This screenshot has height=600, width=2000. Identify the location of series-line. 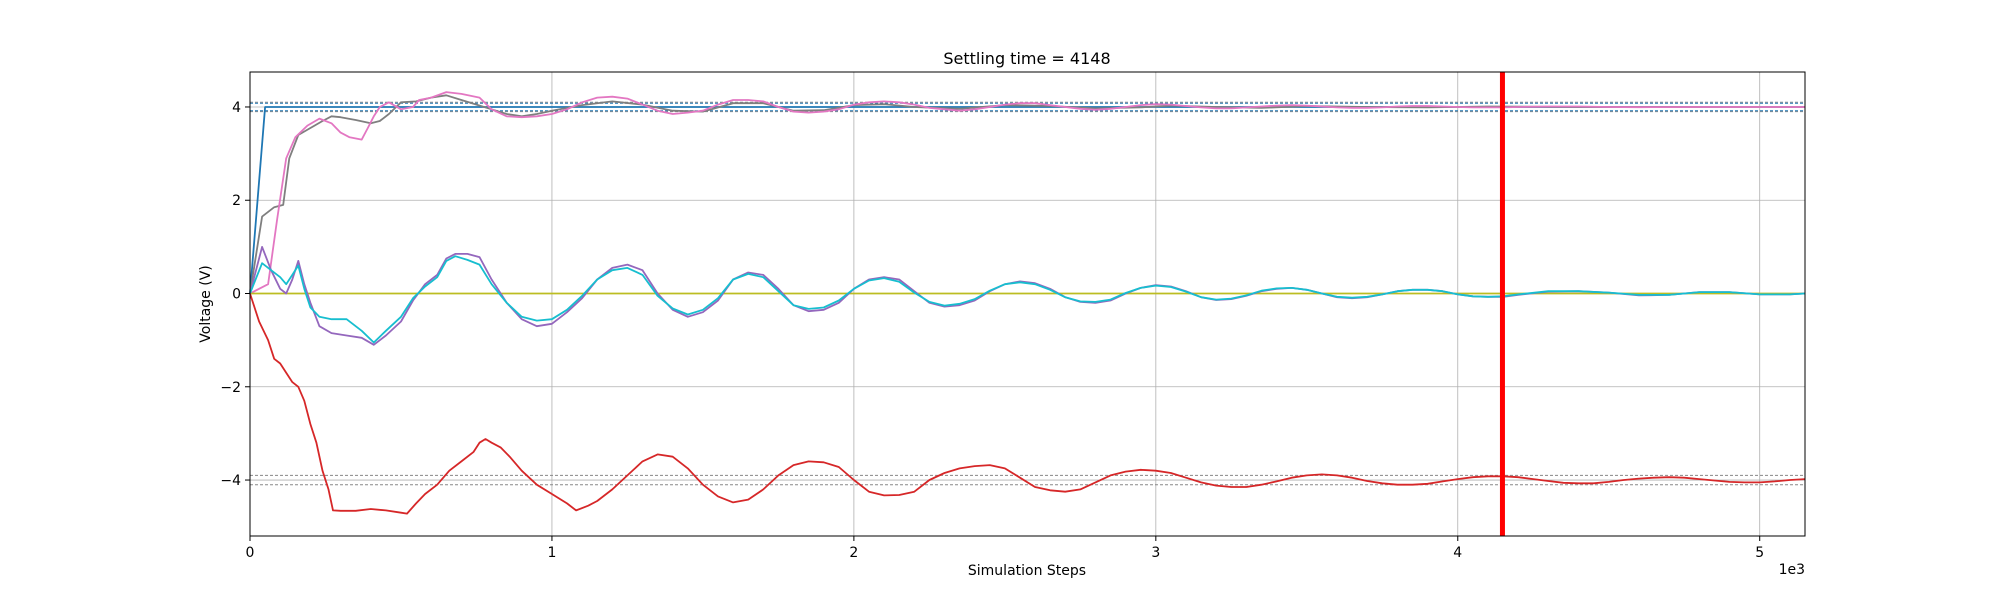
(1027, 299).